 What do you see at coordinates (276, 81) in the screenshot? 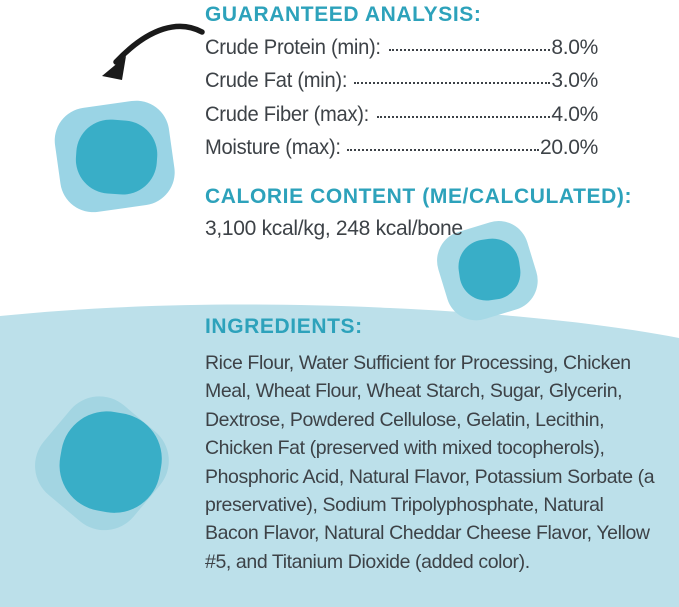
I see `analysis-label: Crude Fat (min):` at bounding box center [276, 81].